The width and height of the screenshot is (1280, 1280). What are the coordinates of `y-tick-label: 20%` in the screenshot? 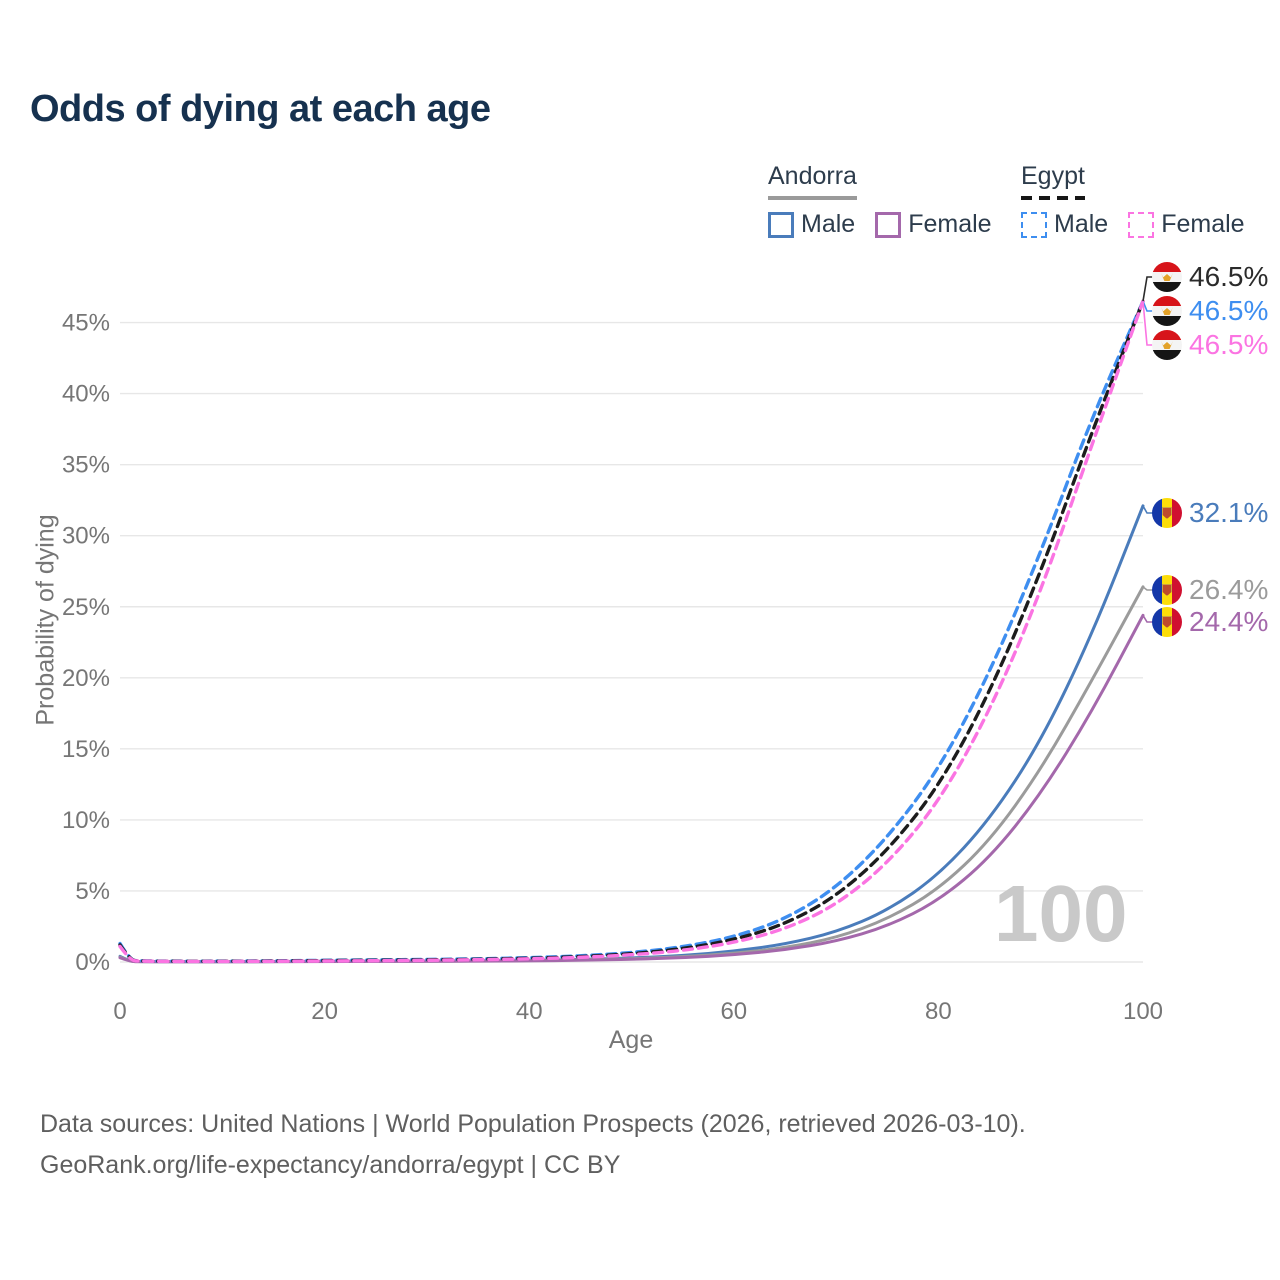 It's located at (86, 678).